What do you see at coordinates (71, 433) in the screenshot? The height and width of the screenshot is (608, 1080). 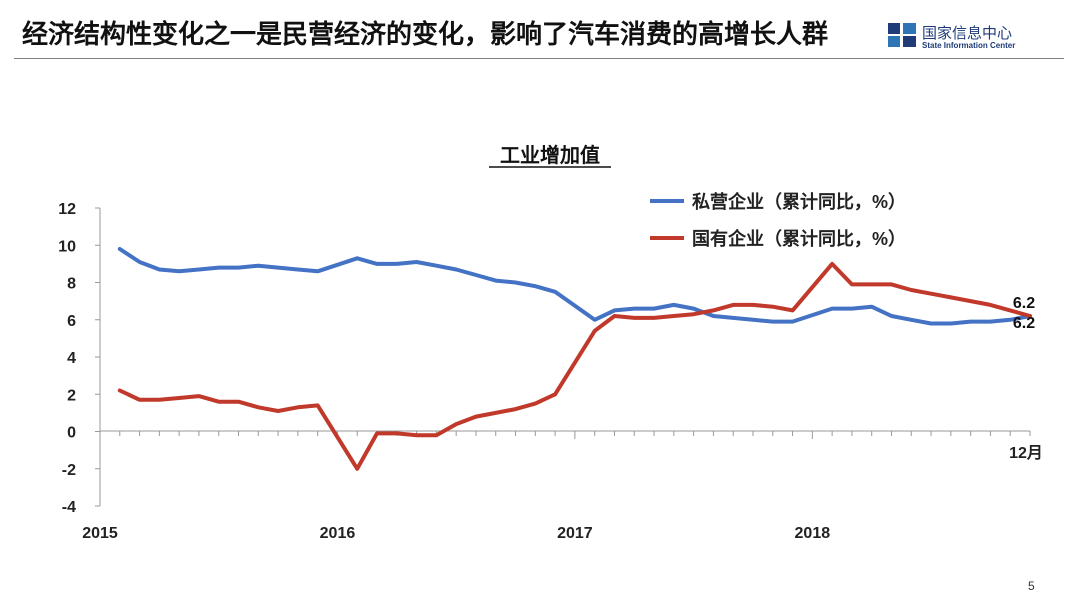 I see `y-tick-label: 0` at bounding box center [71, 433].